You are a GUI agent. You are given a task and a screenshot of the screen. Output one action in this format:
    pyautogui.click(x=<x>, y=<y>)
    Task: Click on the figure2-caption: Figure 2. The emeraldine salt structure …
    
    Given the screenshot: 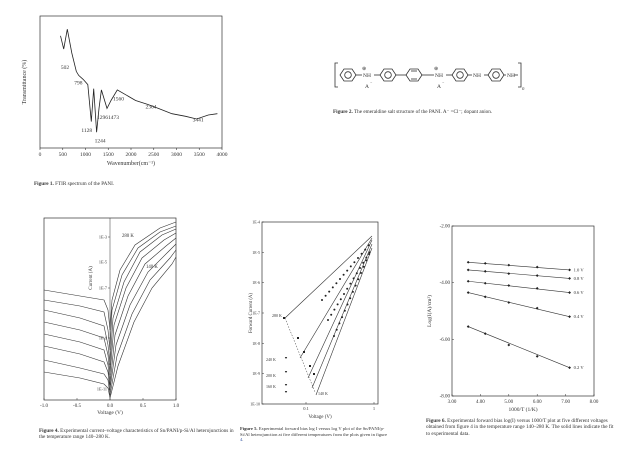 What is the action you would take?
    pyautogui.click(x=468, y=112)
    